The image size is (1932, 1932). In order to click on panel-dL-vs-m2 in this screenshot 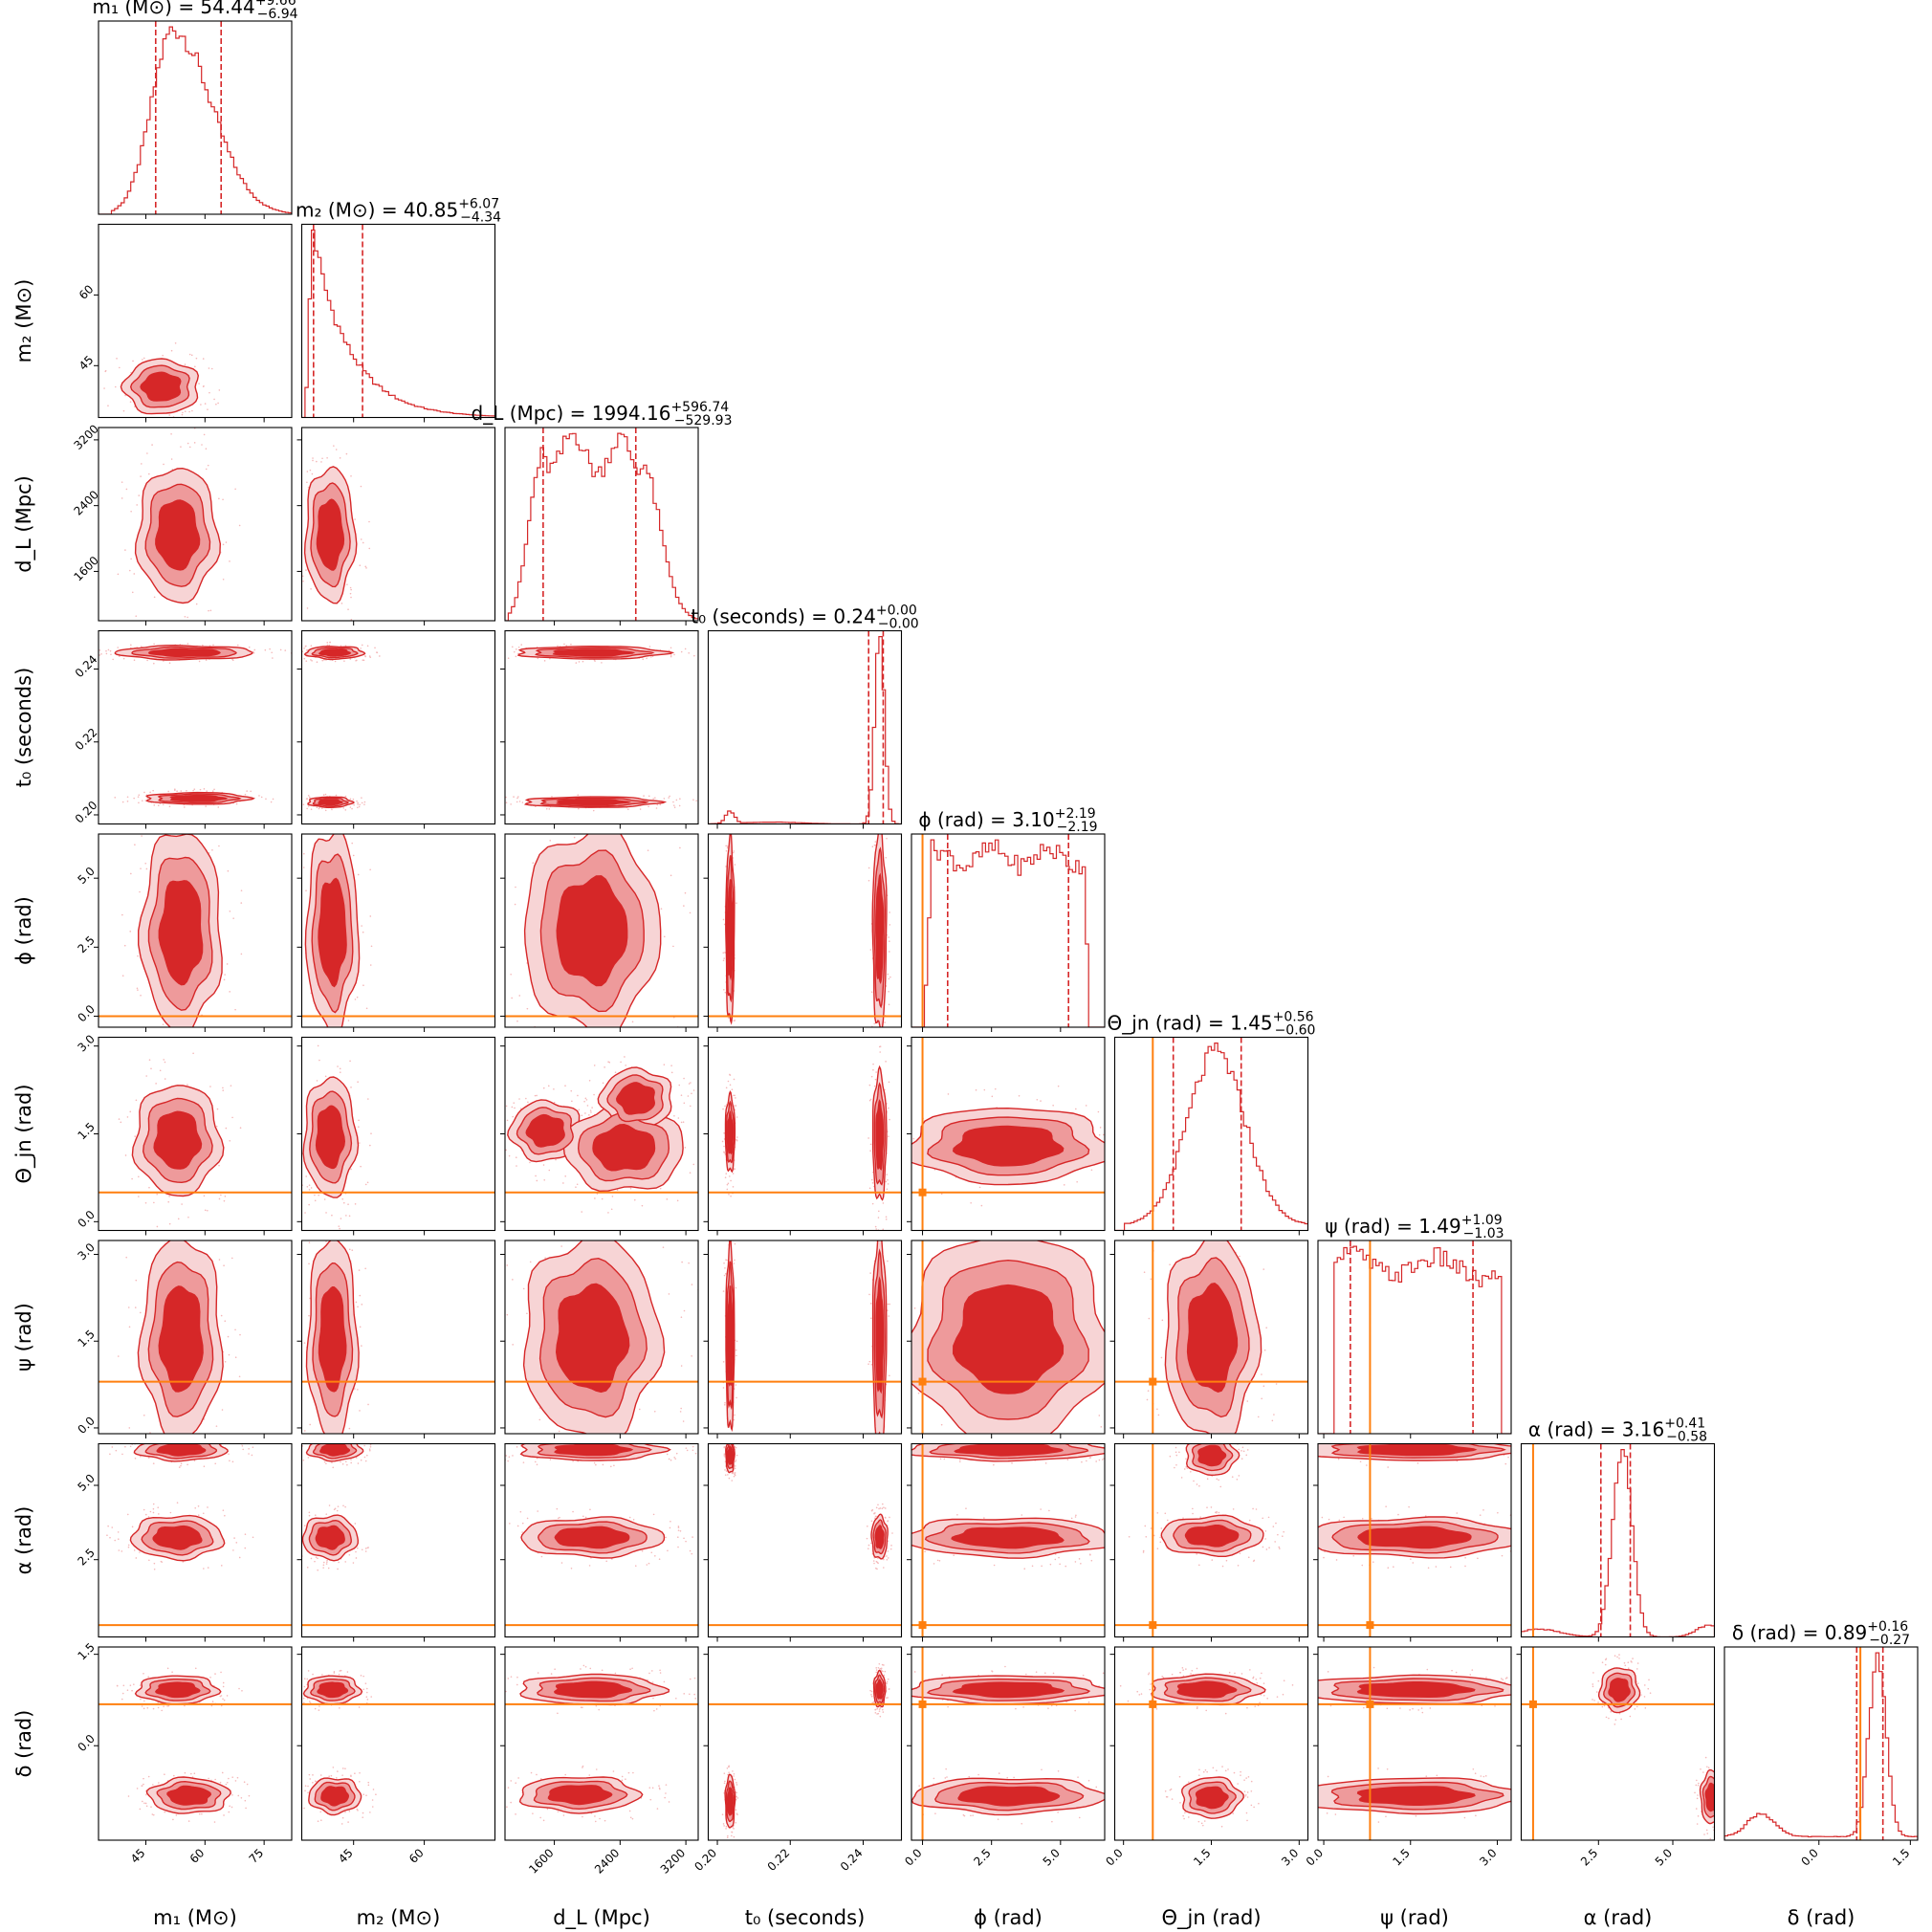, I will do `click(396, 533)`.